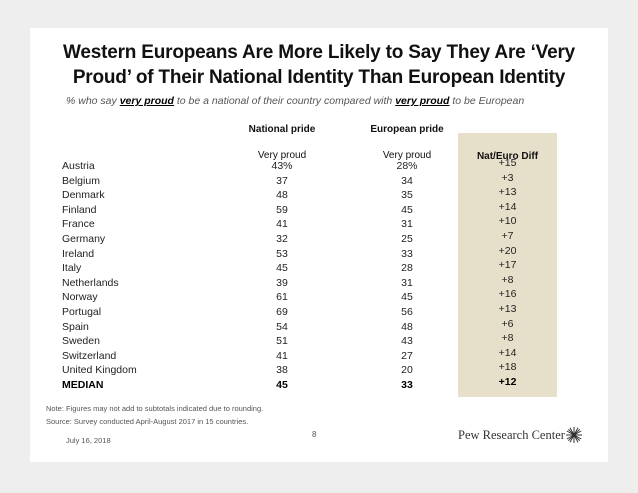 The height and width of the screenshot is (493, 638). Describe the element at coordinates (407, 166) in the screenshot. I see `european-value: 28%` at that location.